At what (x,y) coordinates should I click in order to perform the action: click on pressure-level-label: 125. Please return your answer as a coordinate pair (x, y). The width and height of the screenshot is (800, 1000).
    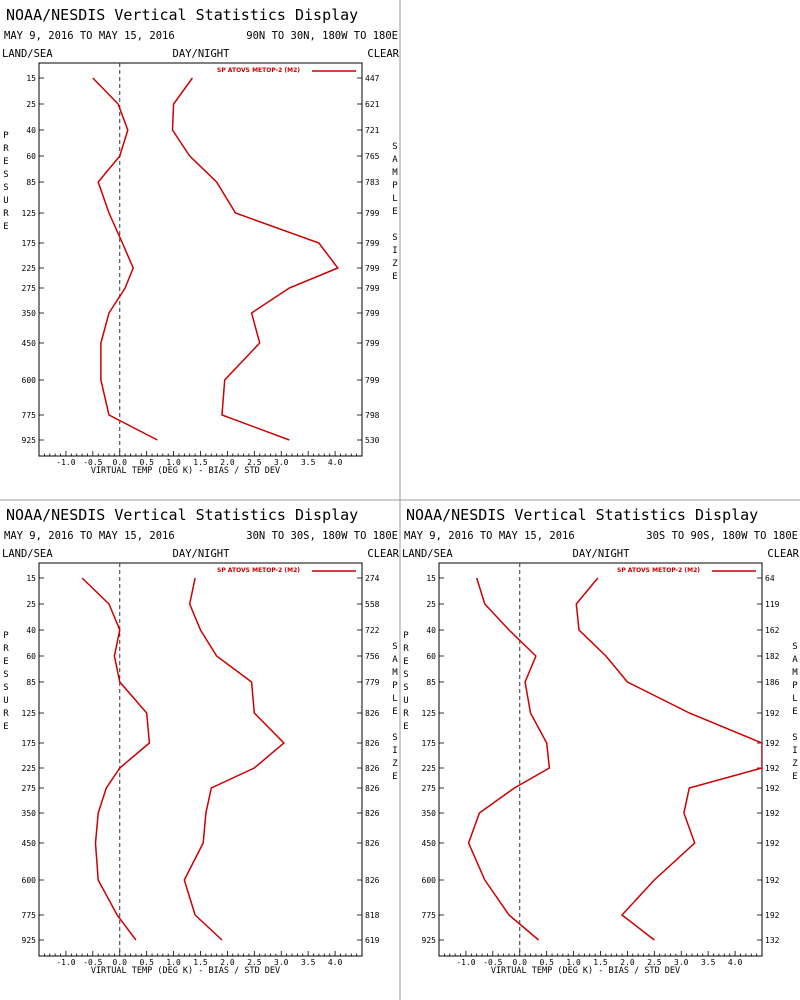
    Looking at the image, I should click on (29, 713).